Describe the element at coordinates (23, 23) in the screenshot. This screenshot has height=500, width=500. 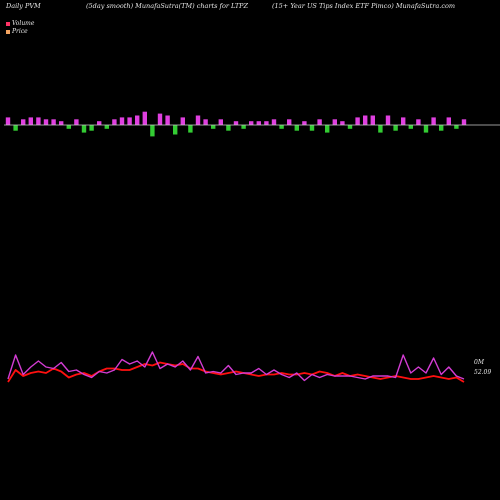
I see `legend-volume-label: Volume` at that location.